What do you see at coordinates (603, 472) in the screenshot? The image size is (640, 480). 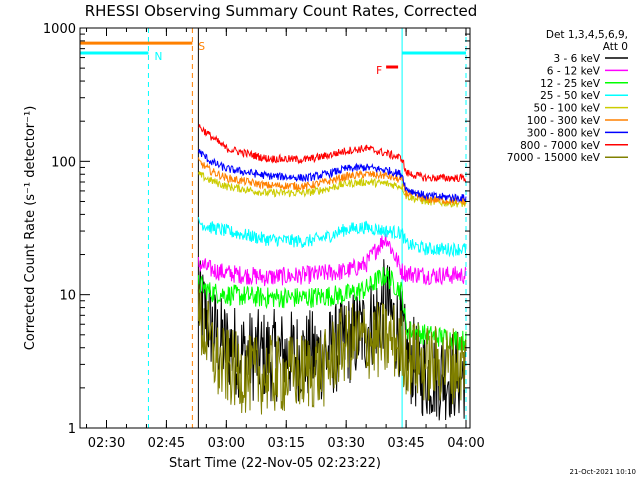 I see `footer-timestamp: 21-Oct-2021 10:10` at bounding box center [603, 472].